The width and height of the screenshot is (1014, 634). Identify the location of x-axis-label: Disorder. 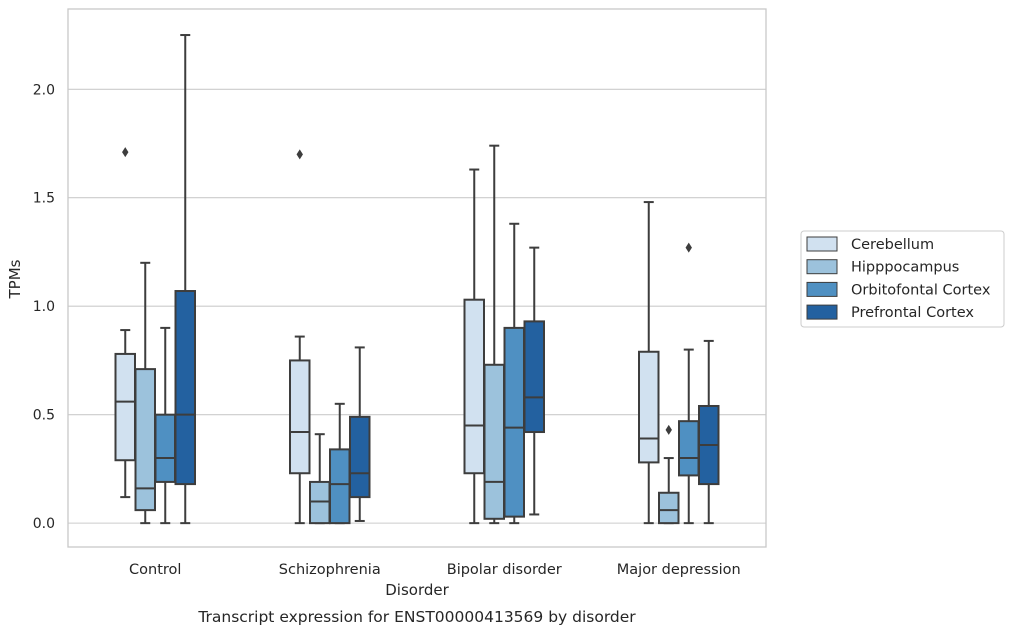
(417, 590).